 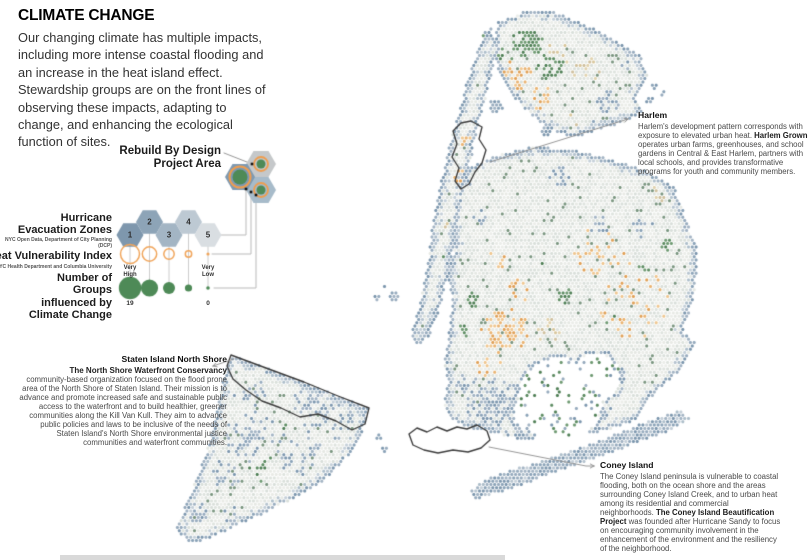 What do you see at coordinates (174, 359) in the screenshot?
I see `staten-annotation-title: Staten Island North Shore` at bounding box center [174, 359].